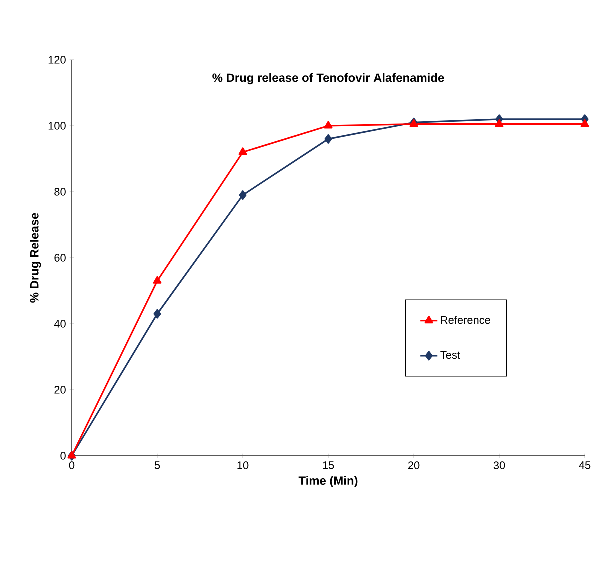 The image size is (597, 578). Describe the element at coordinates (328, 482) in the screenshot. I see `x-axis-title: Time (Min)` at that location.